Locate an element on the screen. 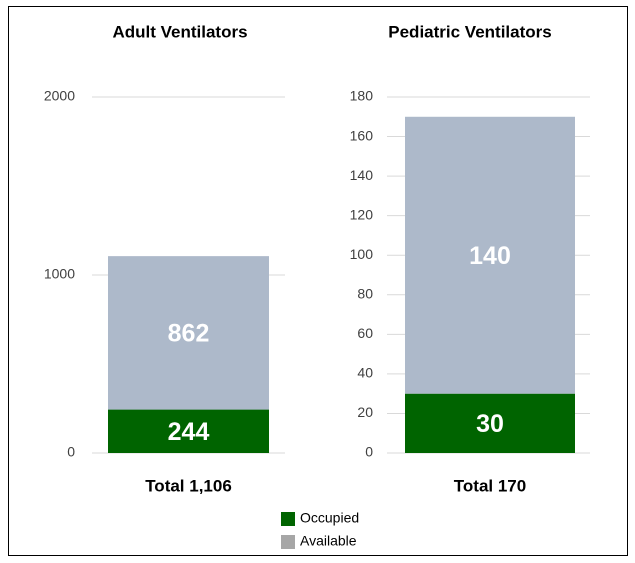 This screenshot has width=635, height=563. legend-label: Available is located at coordinates (328, 541).